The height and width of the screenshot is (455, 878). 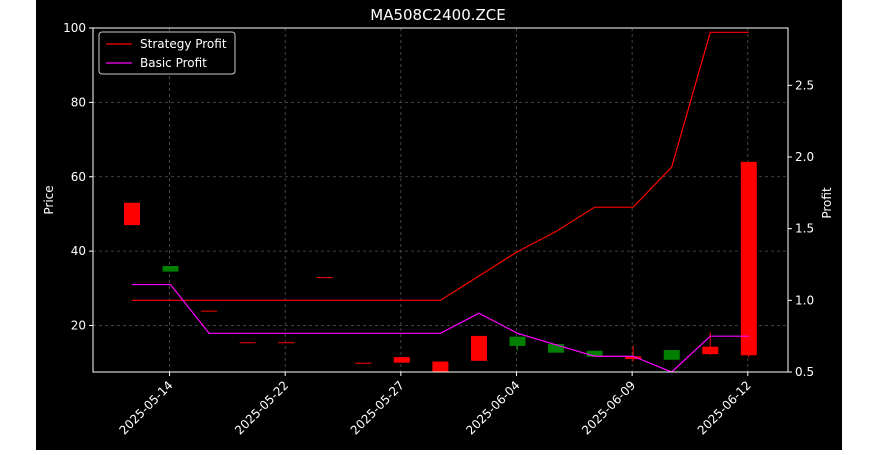 What do you see at coordinates (804, 372) in the screenshot?
I see `y-tick-label-right: 0.5` at bounding box center [804, 372].